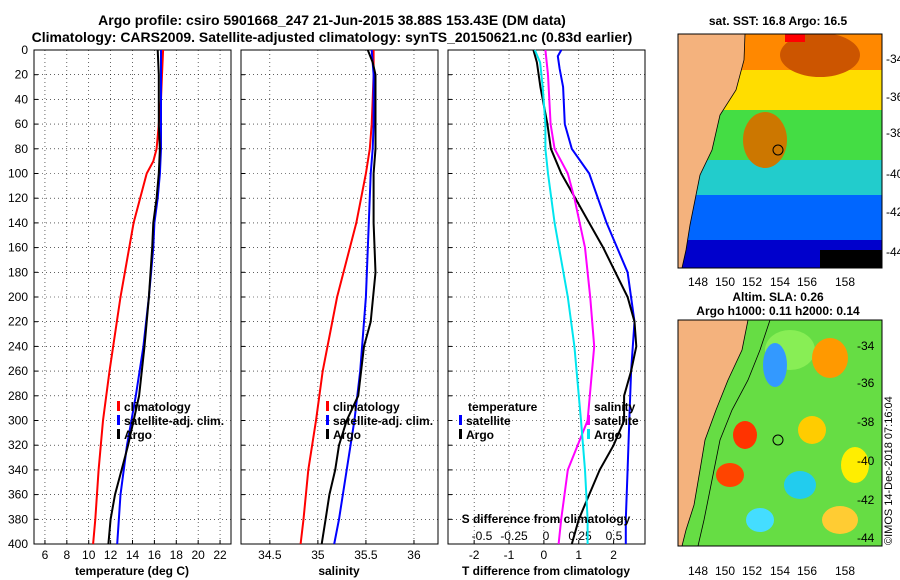 This screenshot has width=900, height=580. What do you see at coordinates (616, 421) in the screenshot?
I see `legend-s-satellite-label: satellite` at bounding box center [616, 421].